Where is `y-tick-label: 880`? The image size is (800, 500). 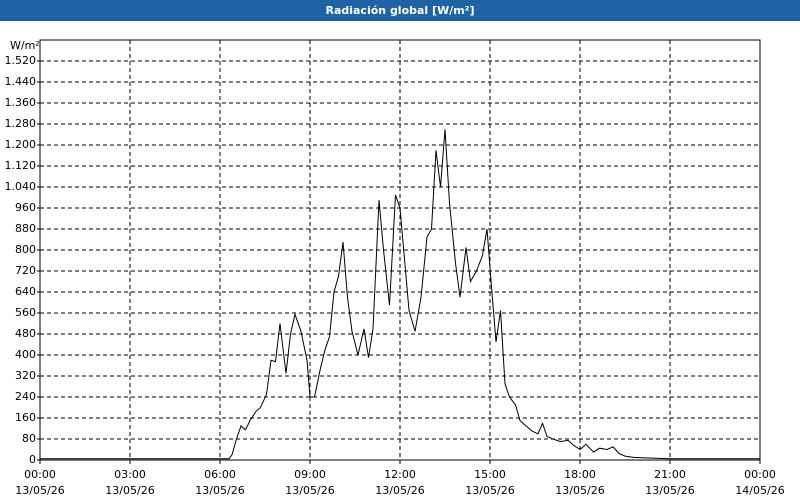 y-tick-label: 880 is located at coordinates (25, 228).